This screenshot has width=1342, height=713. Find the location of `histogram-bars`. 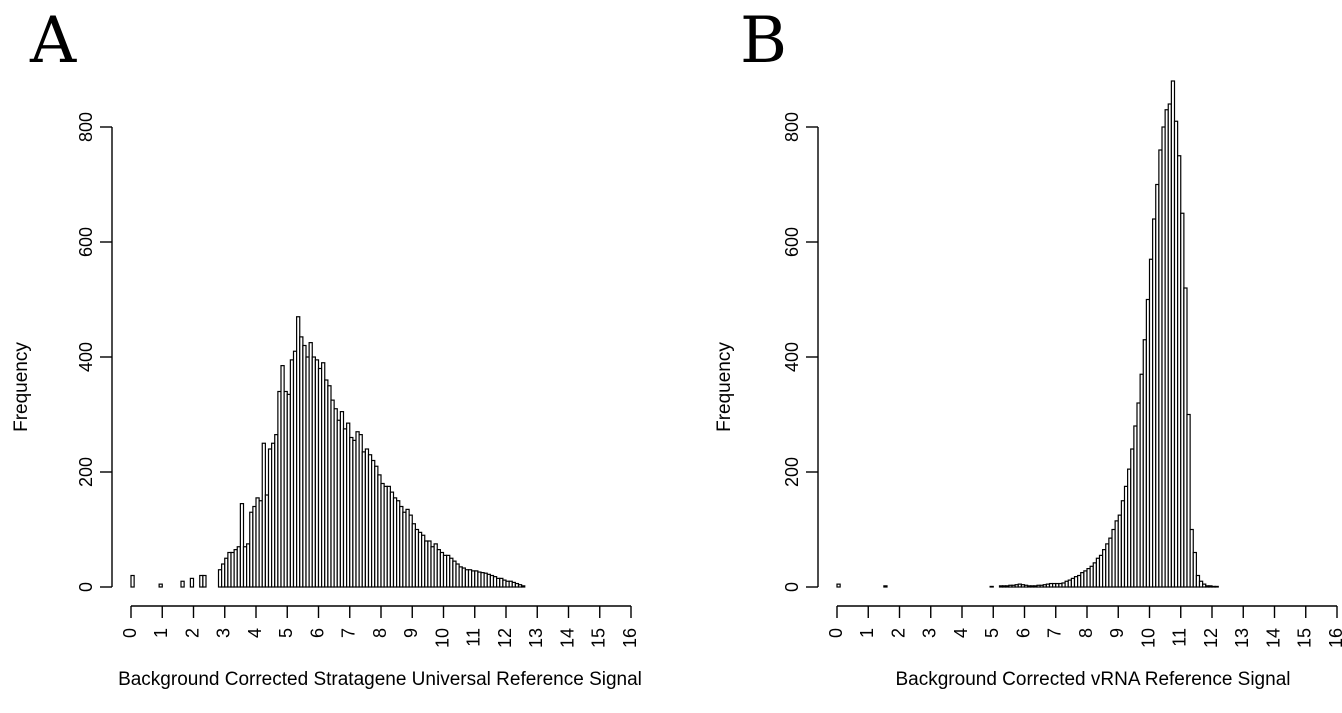

histogram-bars is located at coordinates (328, 452).